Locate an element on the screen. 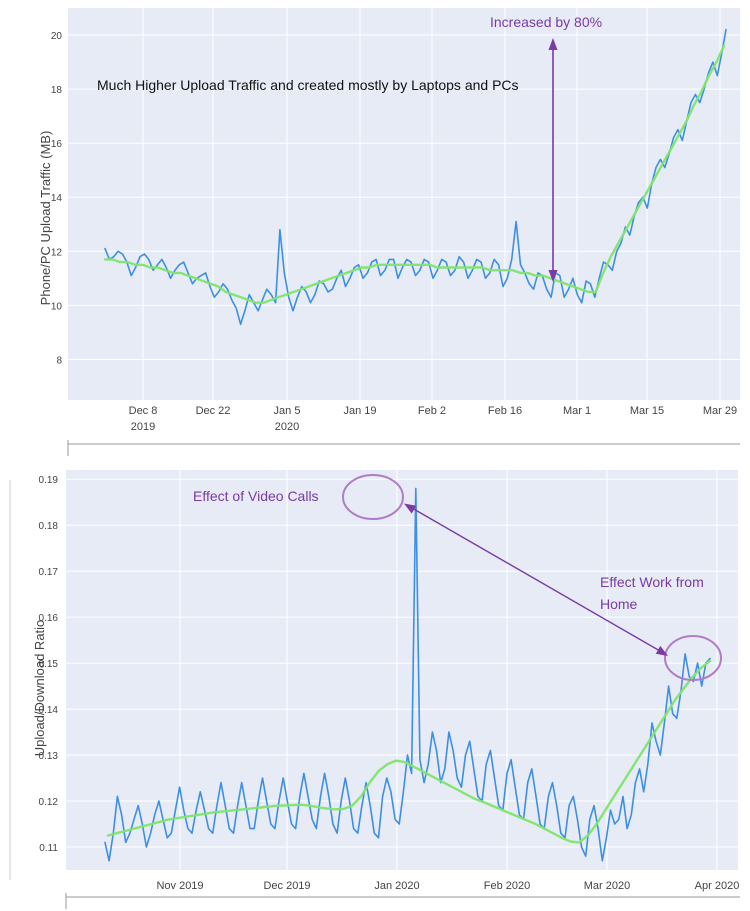  bottom-y-tick-labels: 0.11 0.12 0.13 0.14 0.15 0.16 0.17 0.18 0.19 is located at coordinates (49, 664).